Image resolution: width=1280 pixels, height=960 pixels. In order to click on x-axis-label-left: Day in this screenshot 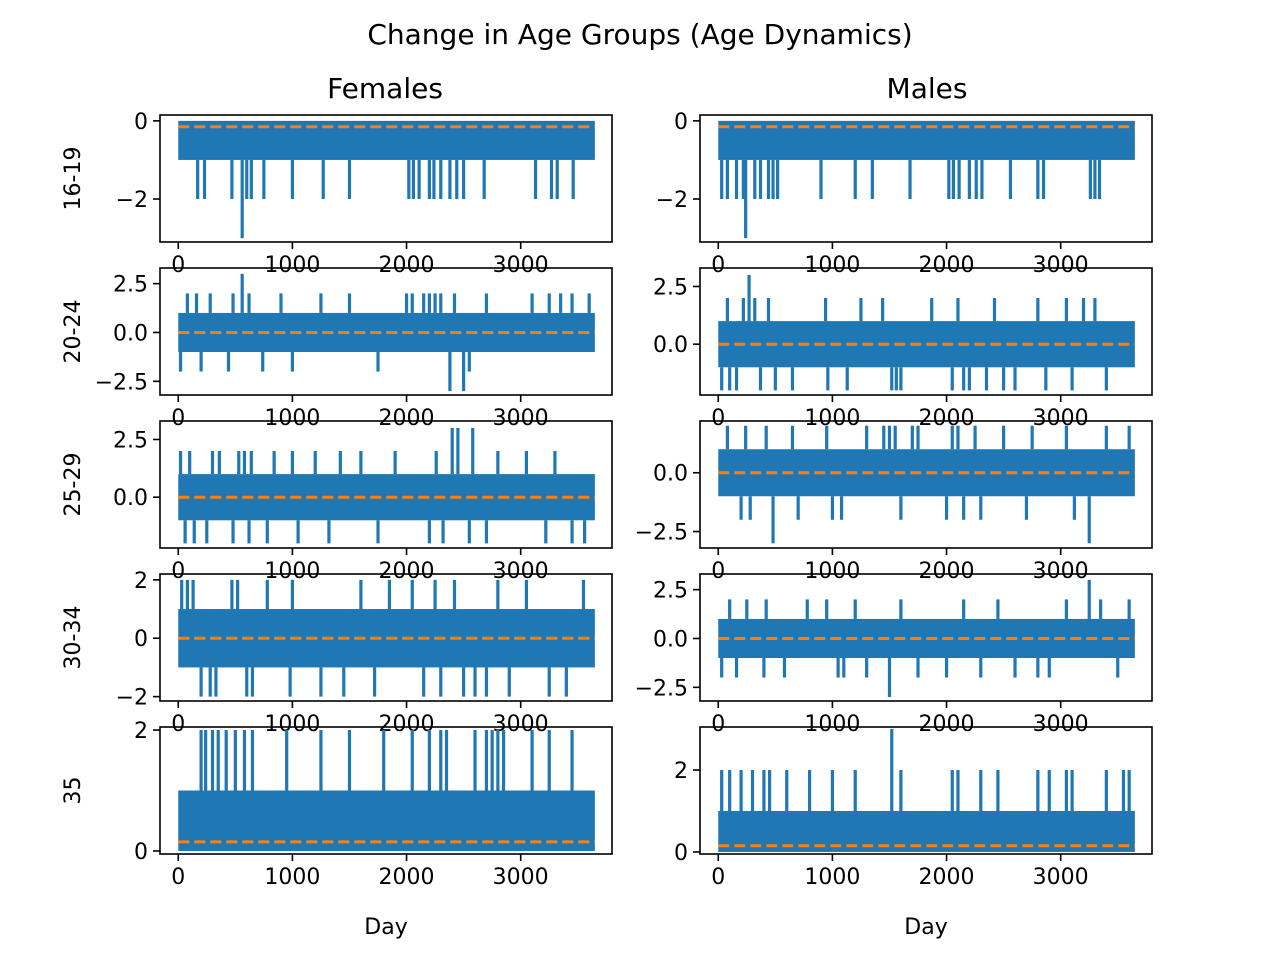, I will do `click(385, 927)`.